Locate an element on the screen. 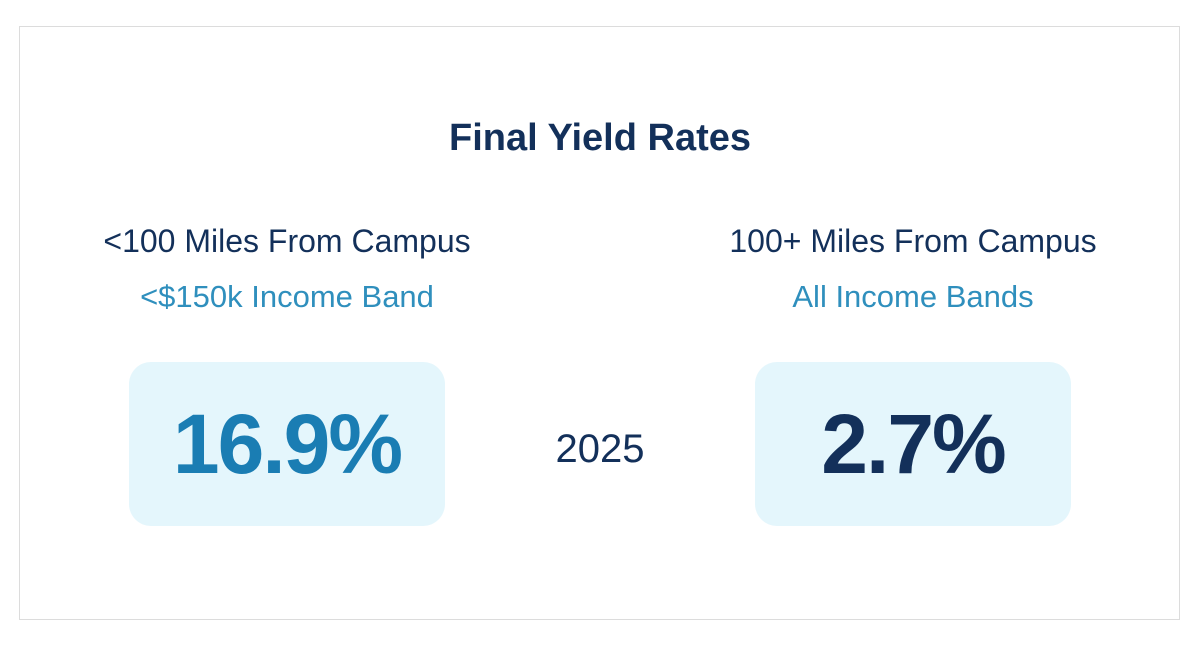 The width and height of the screenshot is (1200, 647). left-stat-value: 16.9% is located at coordinates (287, 444).